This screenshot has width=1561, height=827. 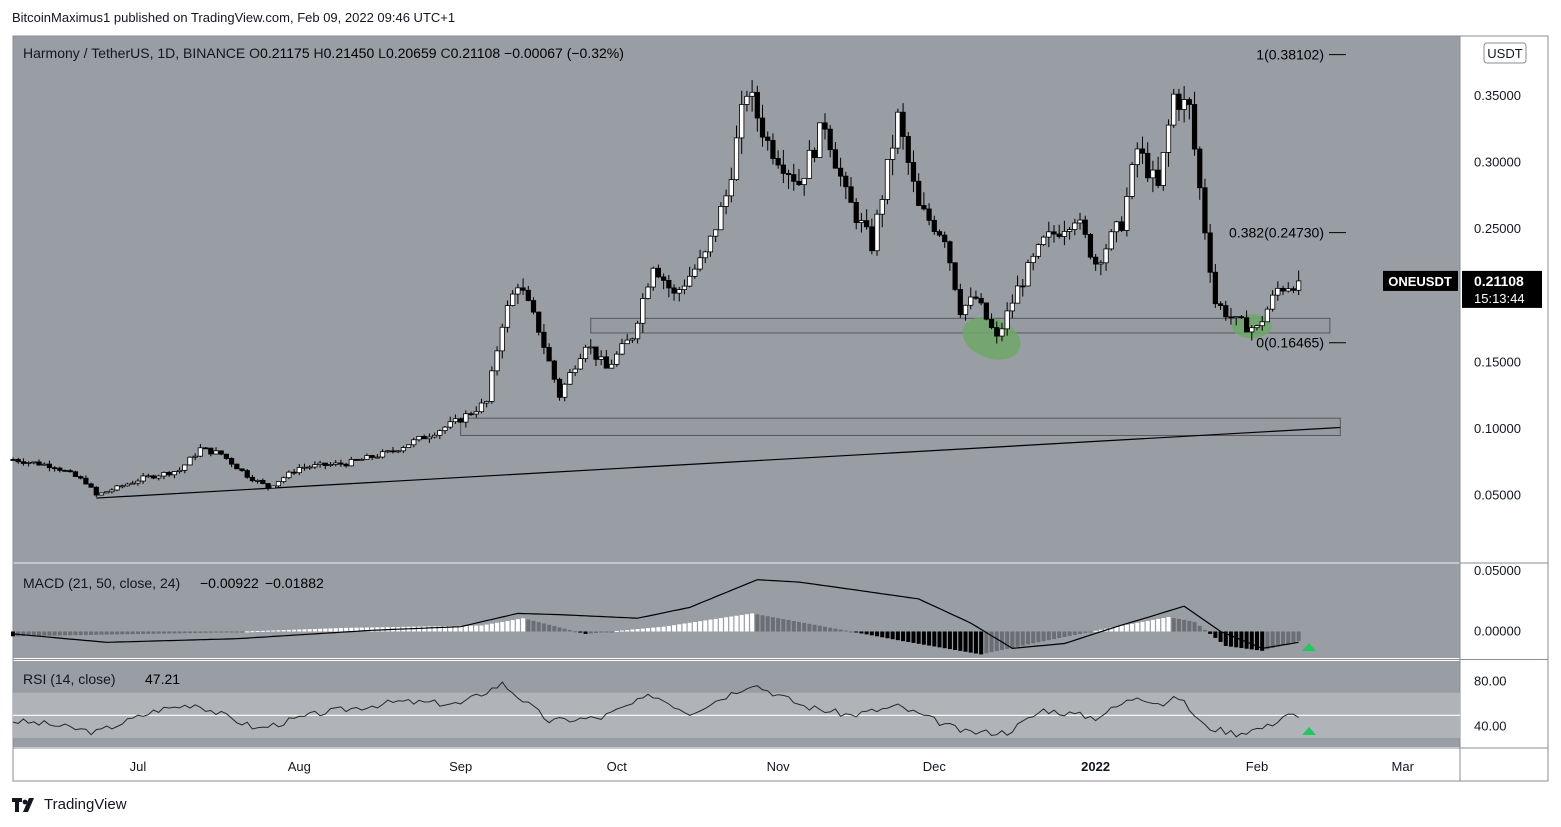 I want to click on brand-label: TradingView, so click(x=85, y=804).